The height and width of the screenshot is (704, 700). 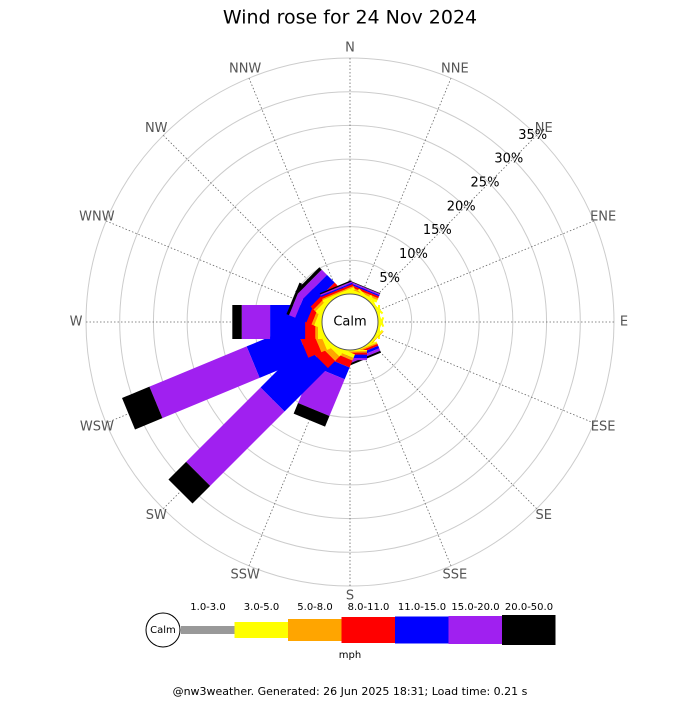 I want to click on direction-label: SSW, so click(x=245, y=575).